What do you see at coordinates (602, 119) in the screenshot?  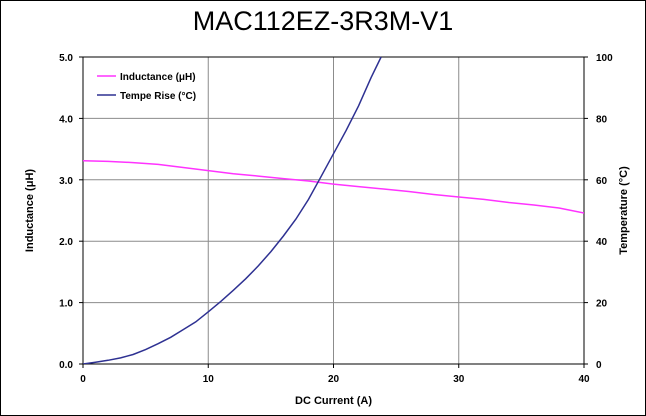 I see `y-right-tick-label: 80` at bounding box center [602, 119].